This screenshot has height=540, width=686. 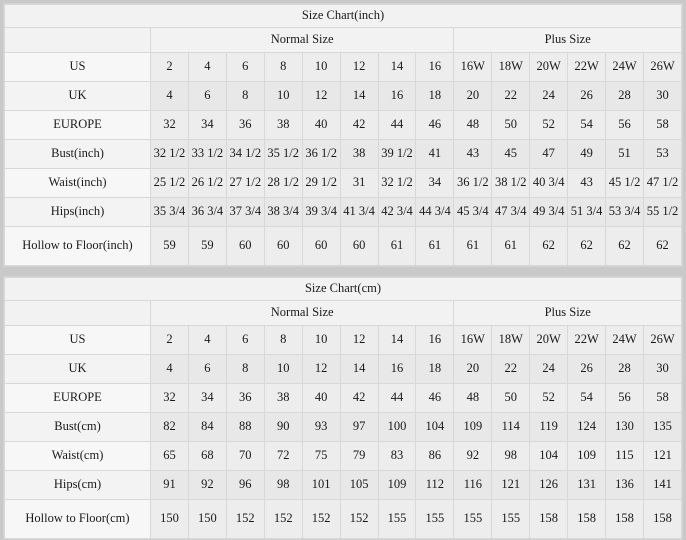 What do you see at coordinates (435, 398) in the screenshot?
I see `size-value-cell: 46` at bounding box center [435, 398].